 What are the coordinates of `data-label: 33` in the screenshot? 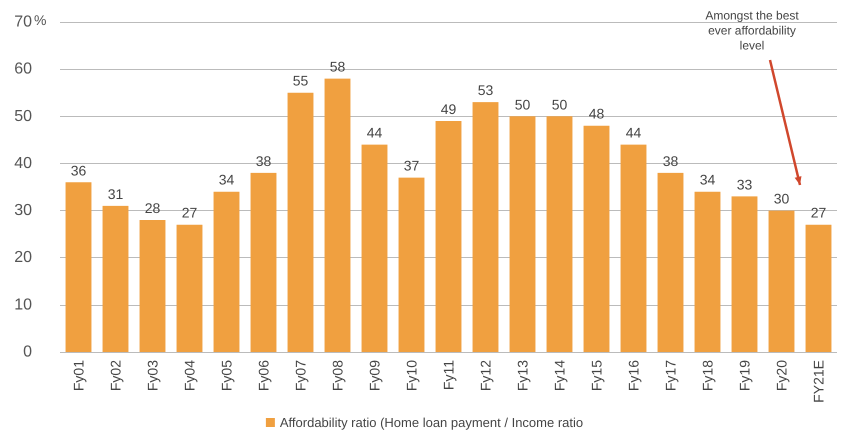 It's located at (744, 184).